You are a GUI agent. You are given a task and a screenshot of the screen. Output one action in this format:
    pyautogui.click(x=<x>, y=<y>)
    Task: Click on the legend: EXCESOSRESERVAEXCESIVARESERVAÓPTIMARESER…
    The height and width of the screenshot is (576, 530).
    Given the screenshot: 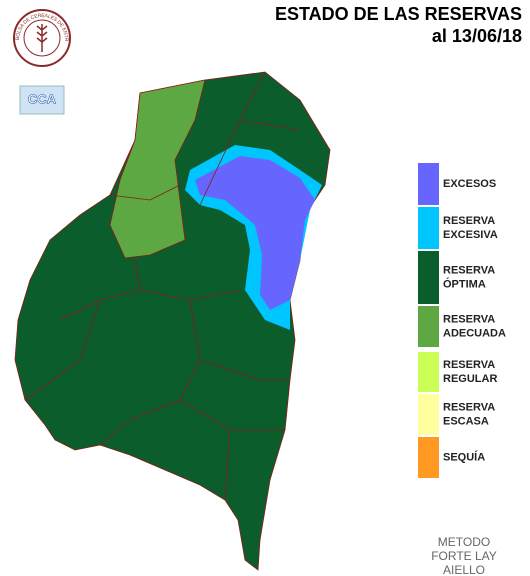 What is the action you would take?
    pyautogui.click(x=462, y=320)
    